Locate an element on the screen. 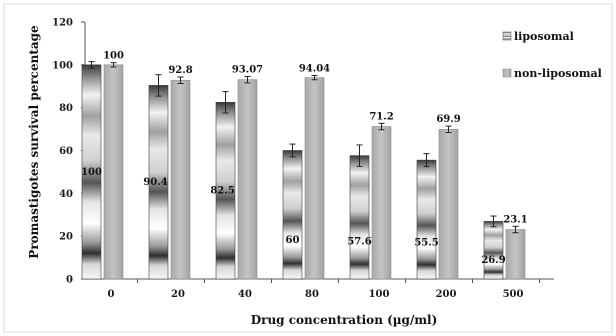 The image size is (616, 336). data-label-liposomal: 90.4 is located at coordinates (155, 182).